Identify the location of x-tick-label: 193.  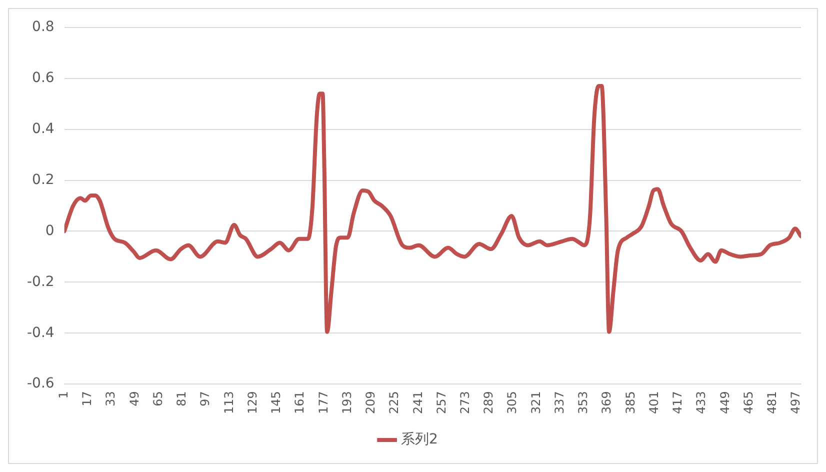
(347, 402).